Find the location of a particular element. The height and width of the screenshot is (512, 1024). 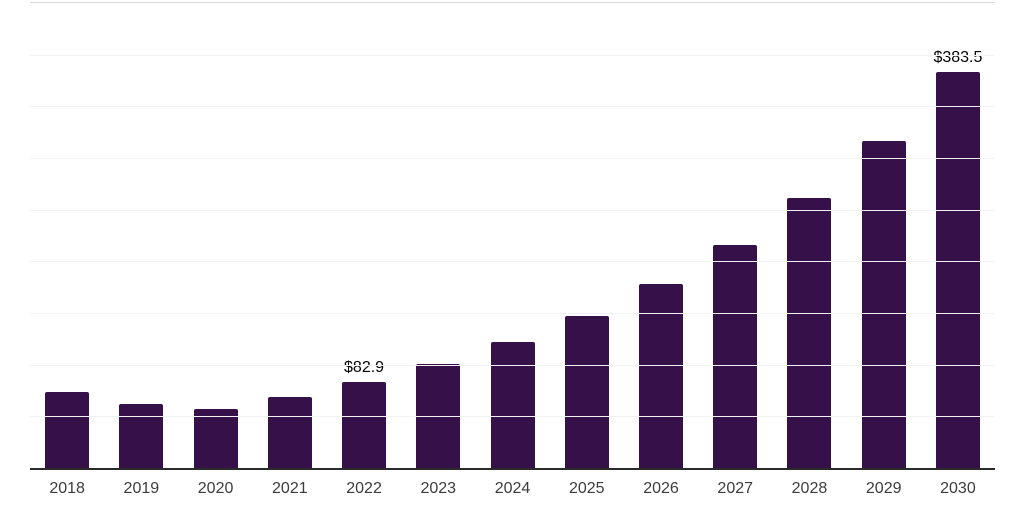

x-tick-label-2026: 2026 is located at coordinates (661, 488).